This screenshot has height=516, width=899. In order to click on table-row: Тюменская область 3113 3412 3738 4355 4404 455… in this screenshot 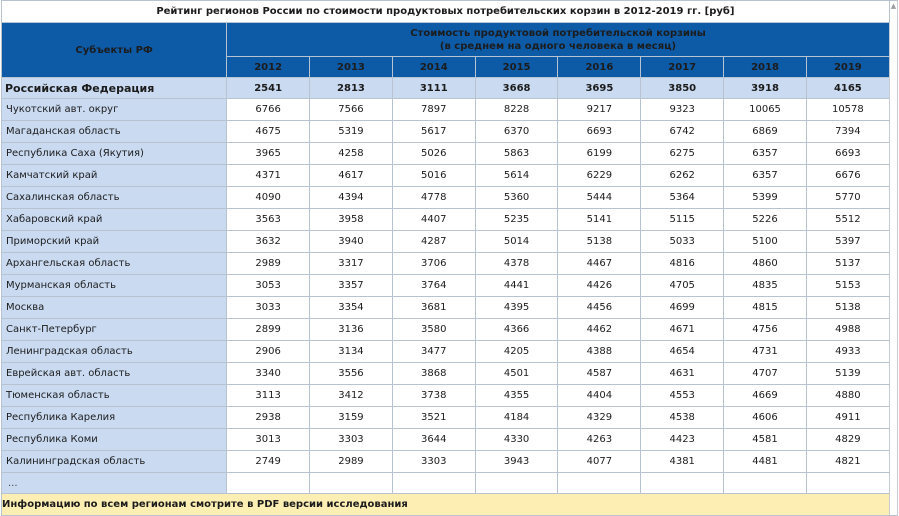, I will do `click(449, 395)`.